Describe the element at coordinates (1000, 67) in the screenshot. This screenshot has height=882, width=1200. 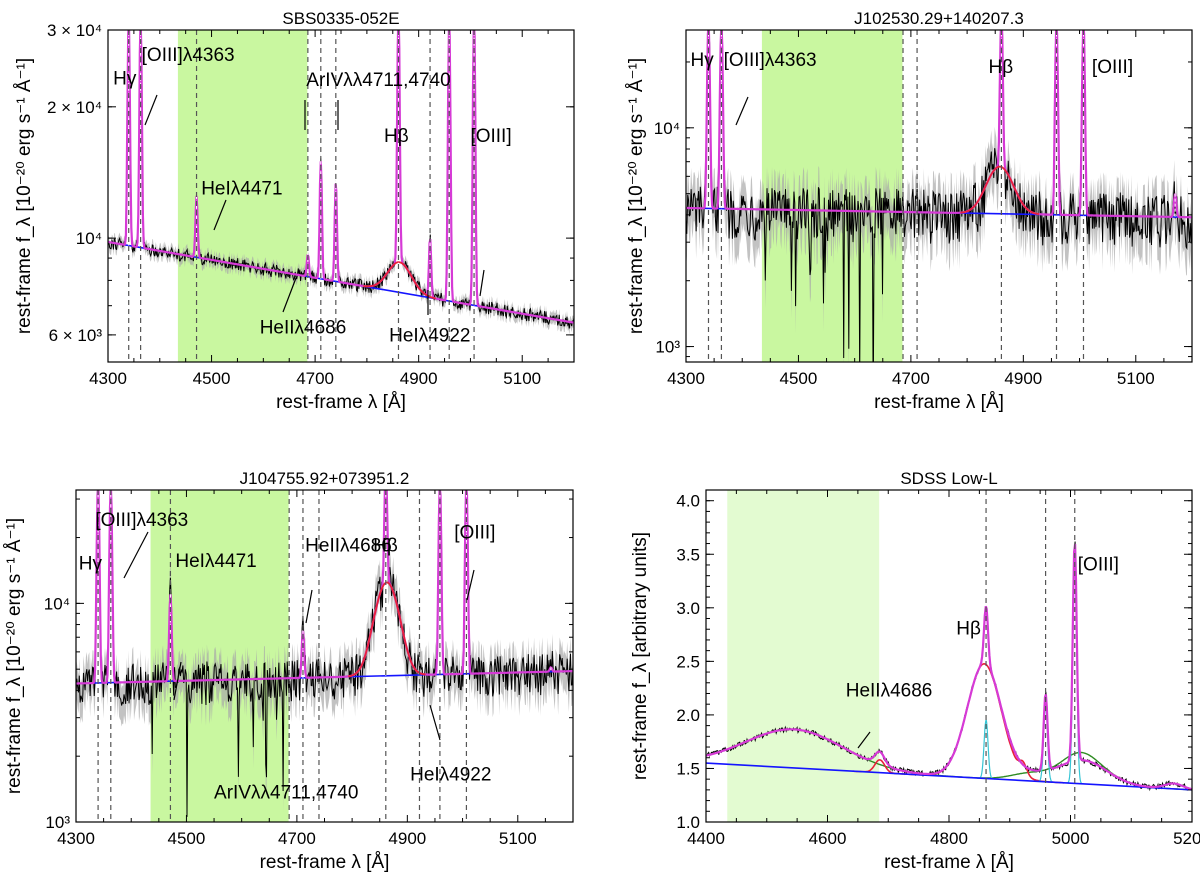
I see `annotation-2: Hβ` at that location.